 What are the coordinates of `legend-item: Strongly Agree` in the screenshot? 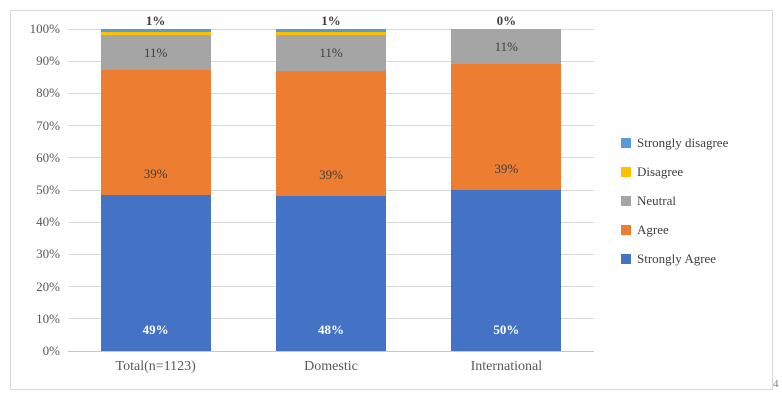 It's located at (674, 258).